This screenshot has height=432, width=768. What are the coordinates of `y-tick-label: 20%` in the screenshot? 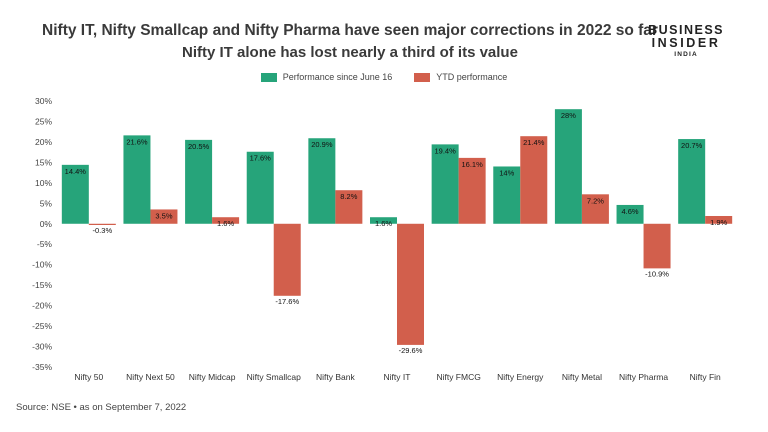 It's located at (43, 142).